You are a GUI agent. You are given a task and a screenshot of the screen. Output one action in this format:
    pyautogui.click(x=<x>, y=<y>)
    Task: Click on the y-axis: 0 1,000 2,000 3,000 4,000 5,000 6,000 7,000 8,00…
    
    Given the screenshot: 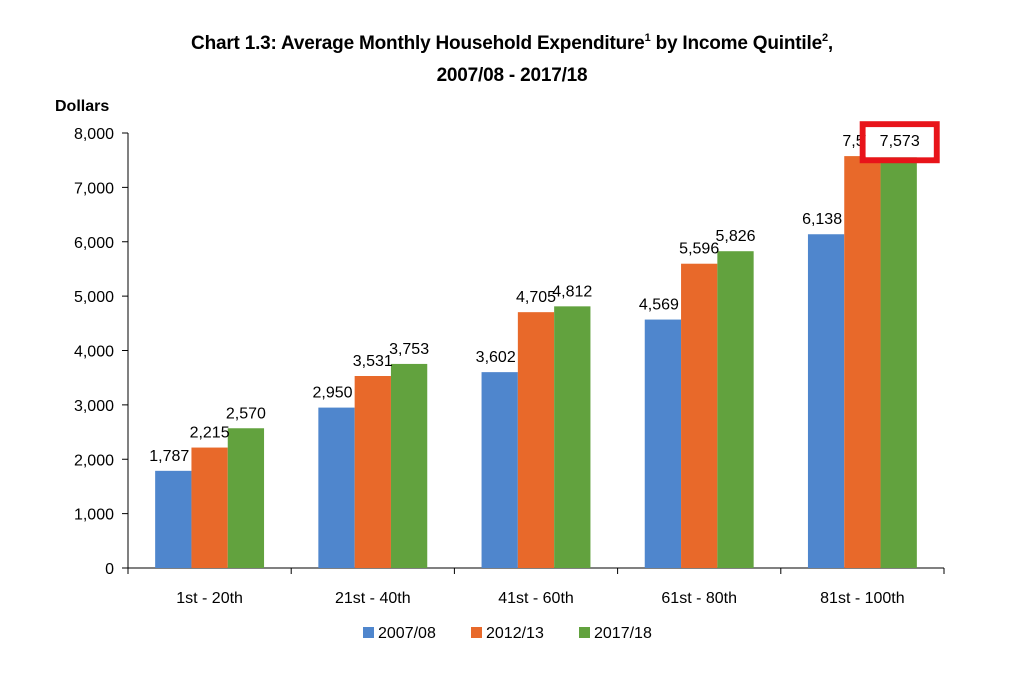 What is the action you would take?
    pyautogui.click(x=101, y=352)
    